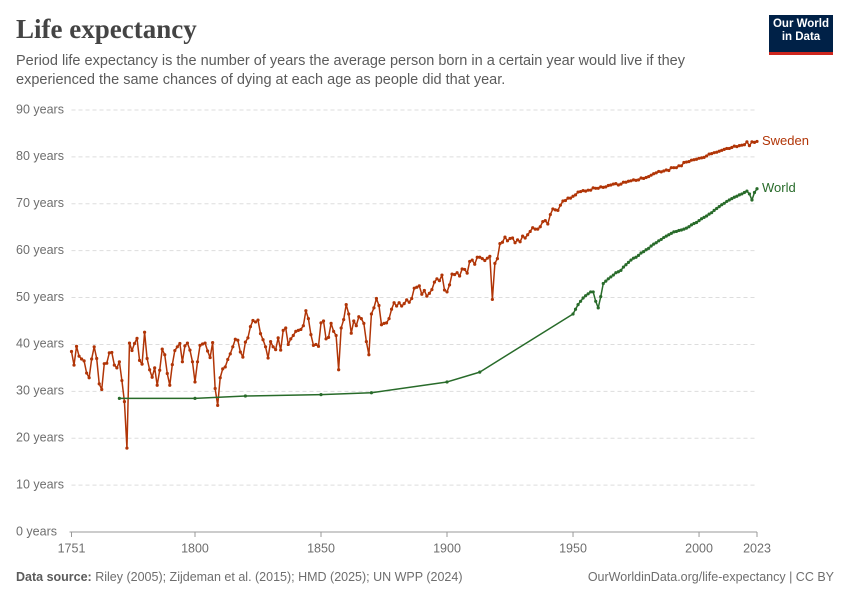 The image size is (850, 600). I want to click on y-tick-label: 50 years, so click(40, 297).